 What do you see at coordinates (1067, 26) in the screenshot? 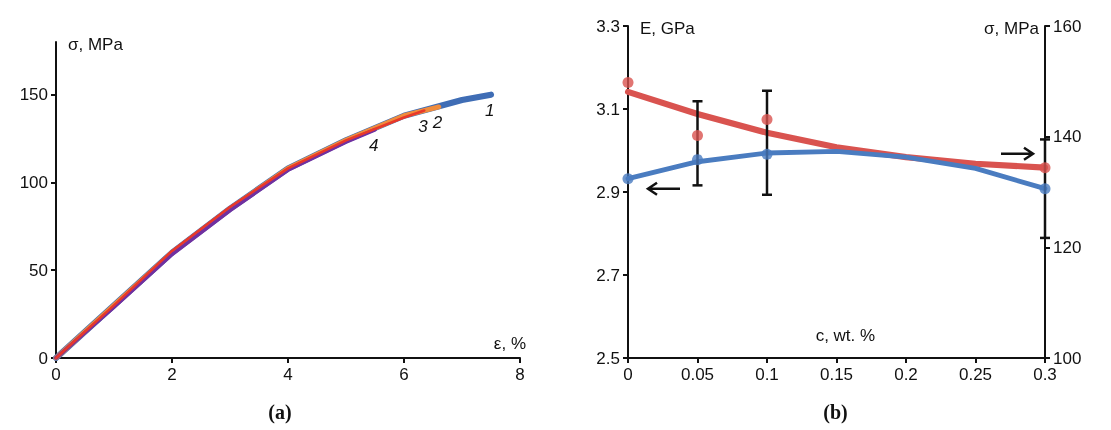
I see `y2-tick-label: 160` at bounding box center [1067, 26].